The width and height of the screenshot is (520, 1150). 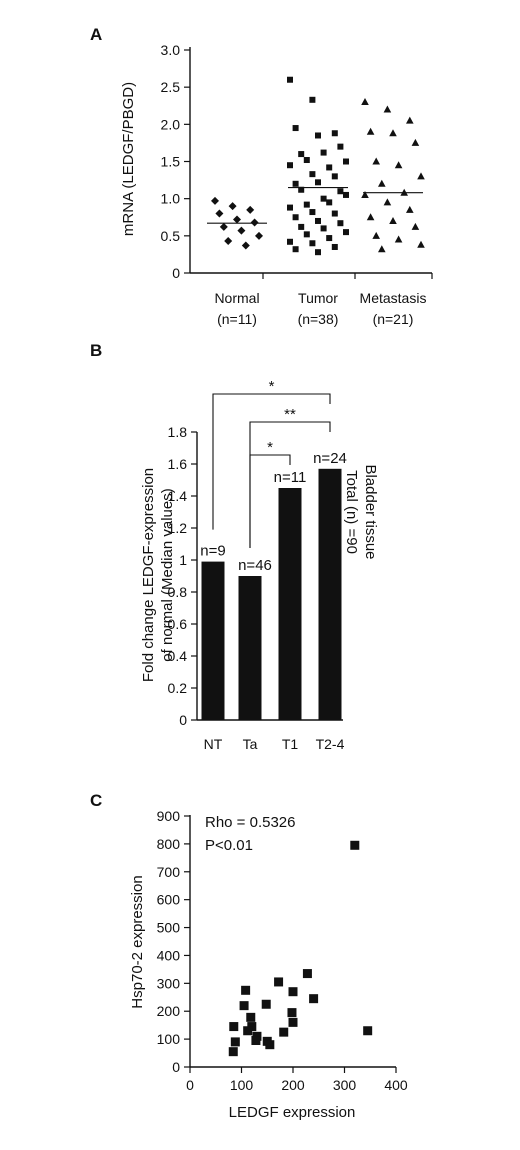 I want to click on panel-b-bar-ta, so click(x=250, y=648).